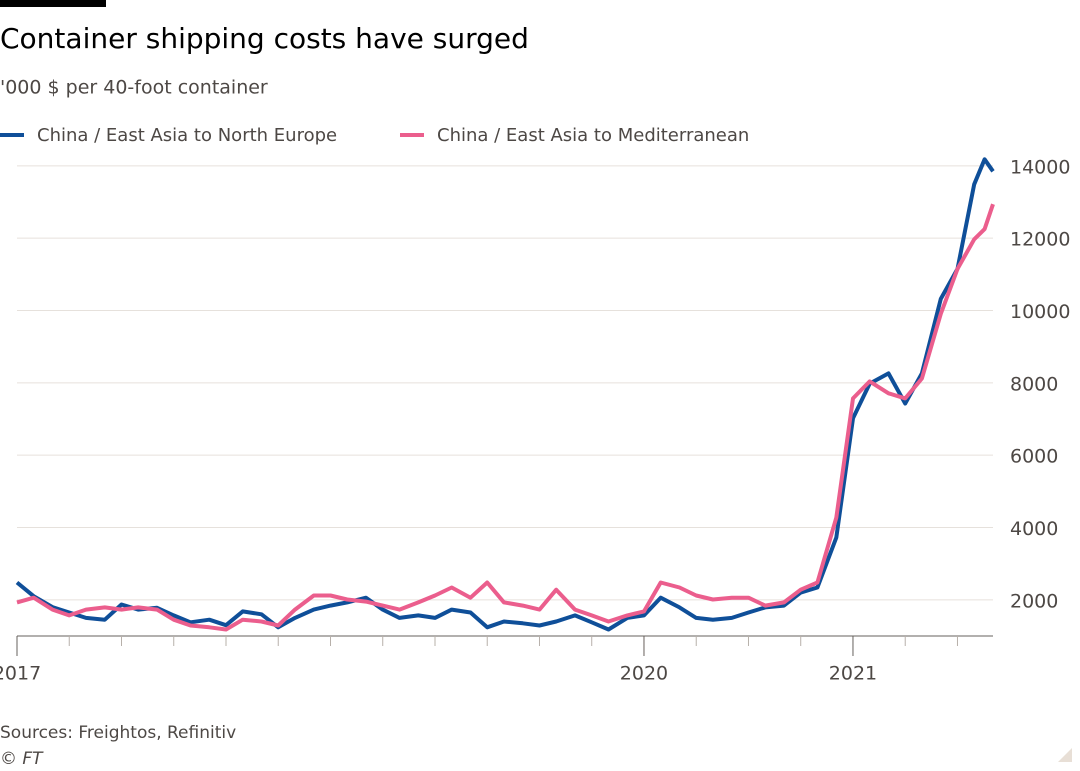 Image resolution: width=1080 pixels, height=771 pixels. Describe the element at coordinates (264, 38) in the screenshot. I see `chart-title: Container shipping costs have surged` at that location.